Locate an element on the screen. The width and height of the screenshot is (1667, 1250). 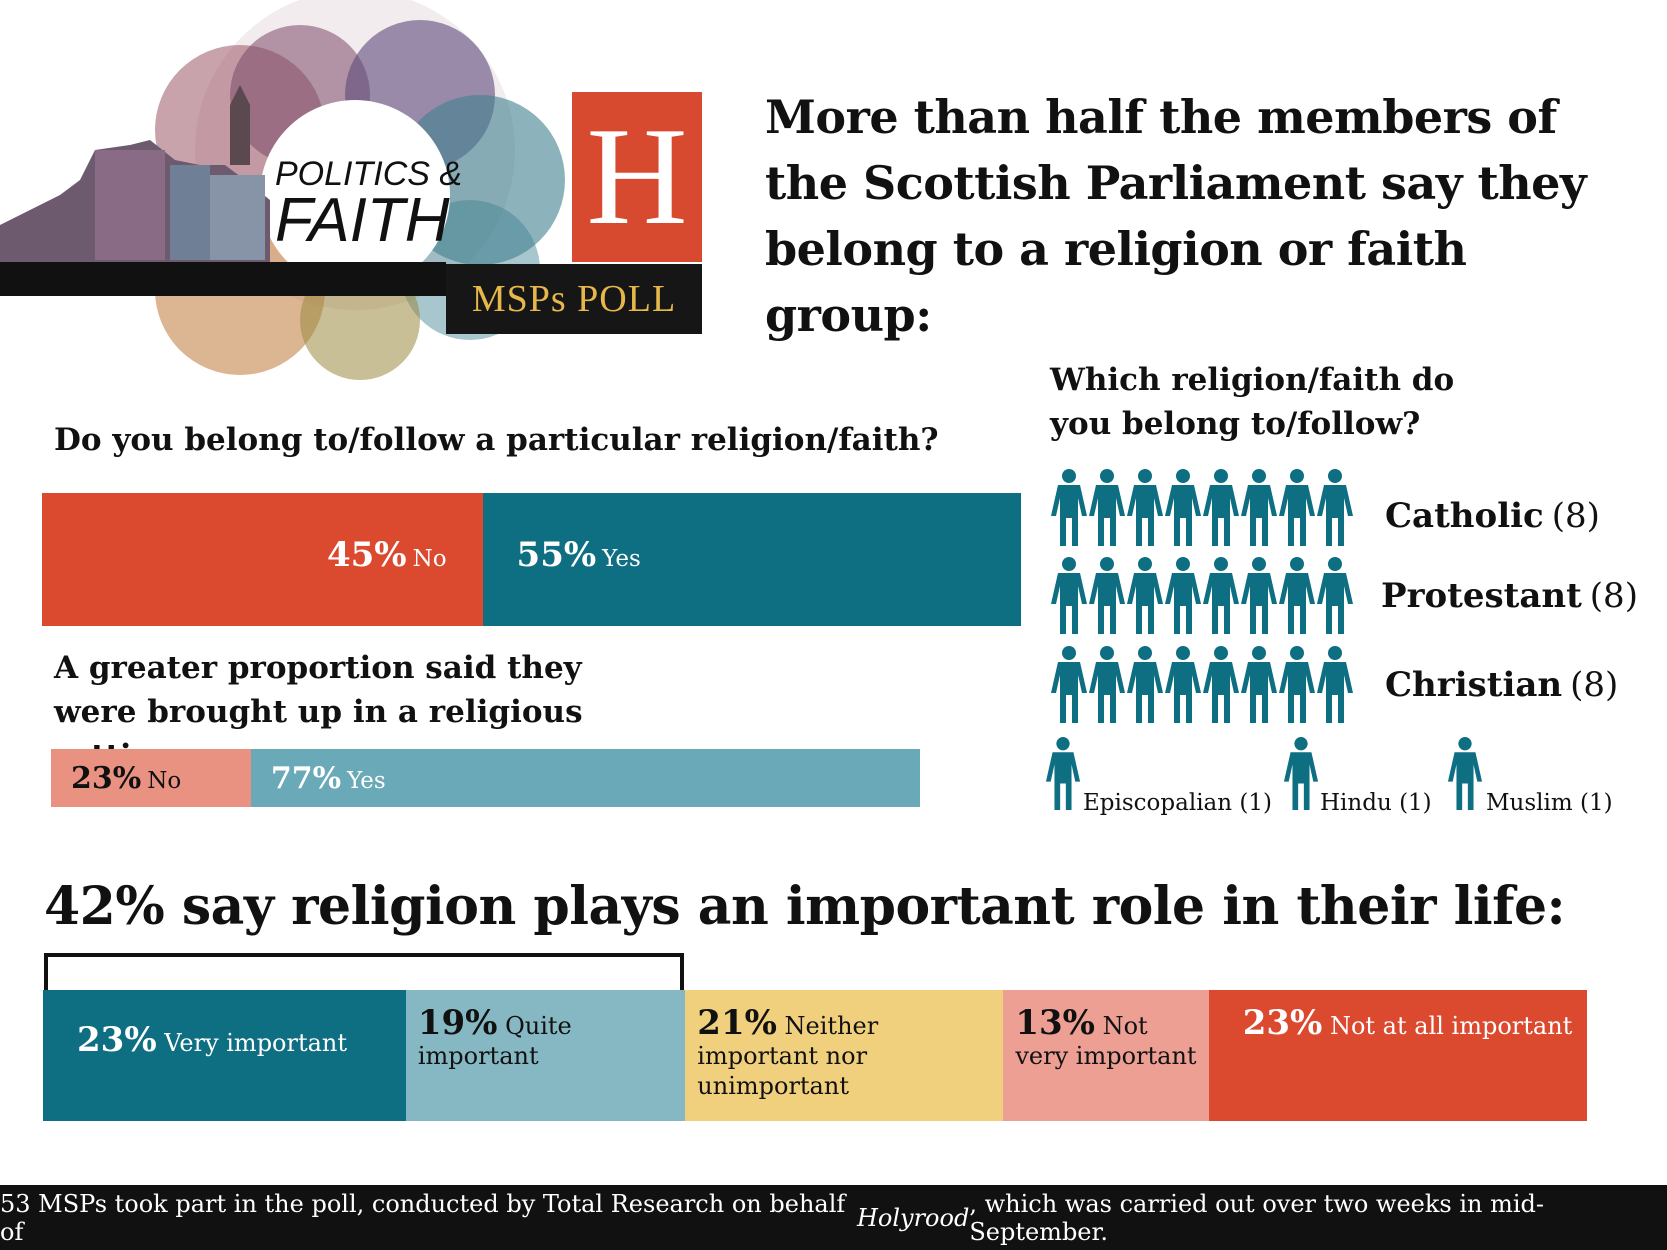
politics-faith-logo: POLITICS & FAITH H MSPs POLL is located at coordinates (360, 190).